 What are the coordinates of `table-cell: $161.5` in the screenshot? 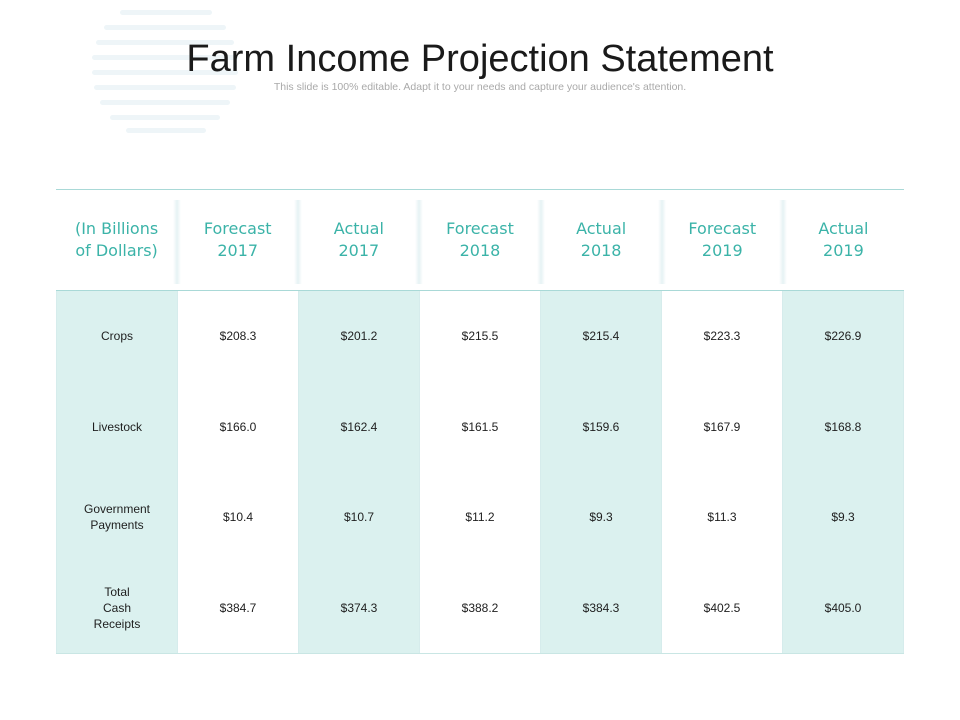 It's located at (480, 426).